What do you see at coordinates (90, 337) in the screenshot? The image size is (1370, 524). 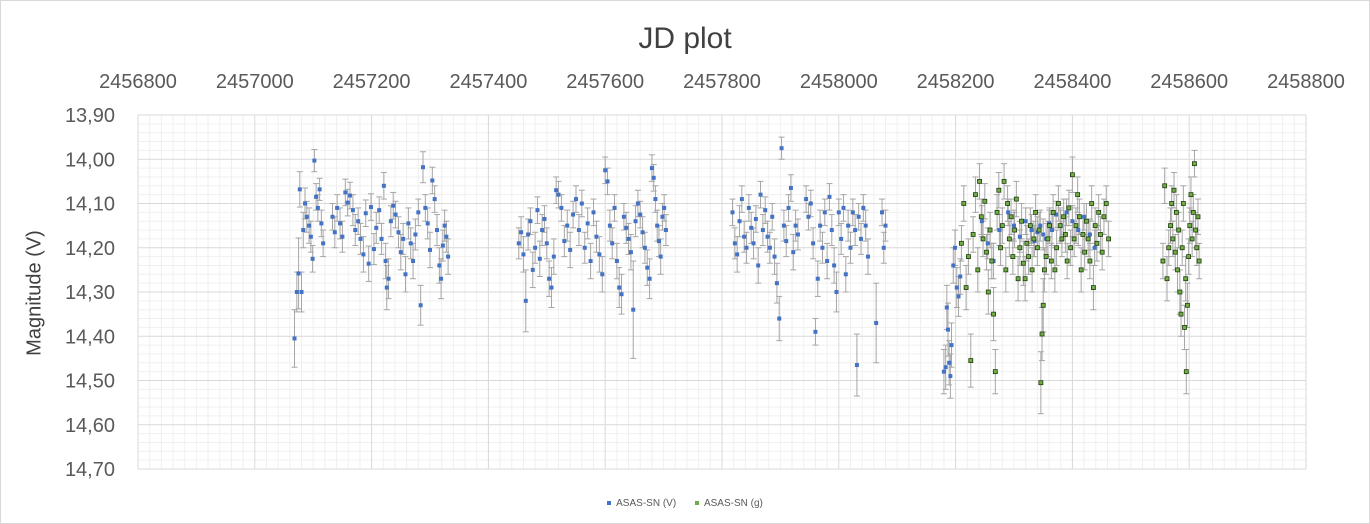 I see `y-tick-label: 14,40` at bounding box center [90, 337].